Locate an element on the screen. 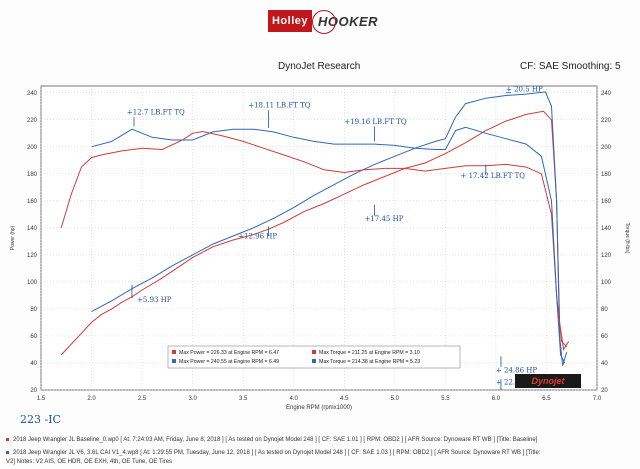 The image size is (640, 469). y-tick-label-right: 220 is located at coordinates (606, 121).